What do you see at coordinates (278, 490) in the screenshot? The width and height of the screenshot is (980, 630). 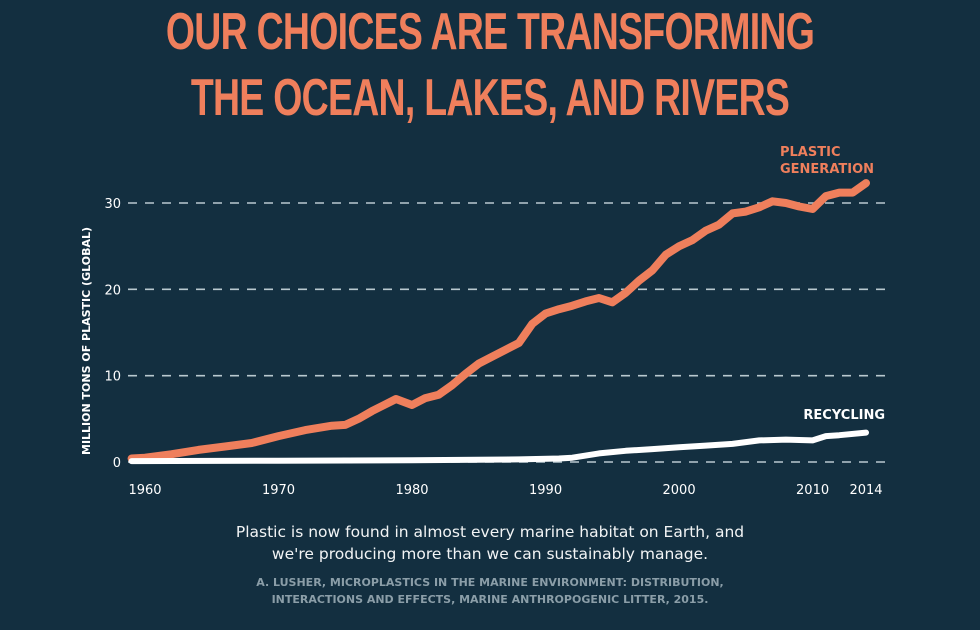 I see `x-tick-label-1970: 1970` at bounding box center [278, 490].